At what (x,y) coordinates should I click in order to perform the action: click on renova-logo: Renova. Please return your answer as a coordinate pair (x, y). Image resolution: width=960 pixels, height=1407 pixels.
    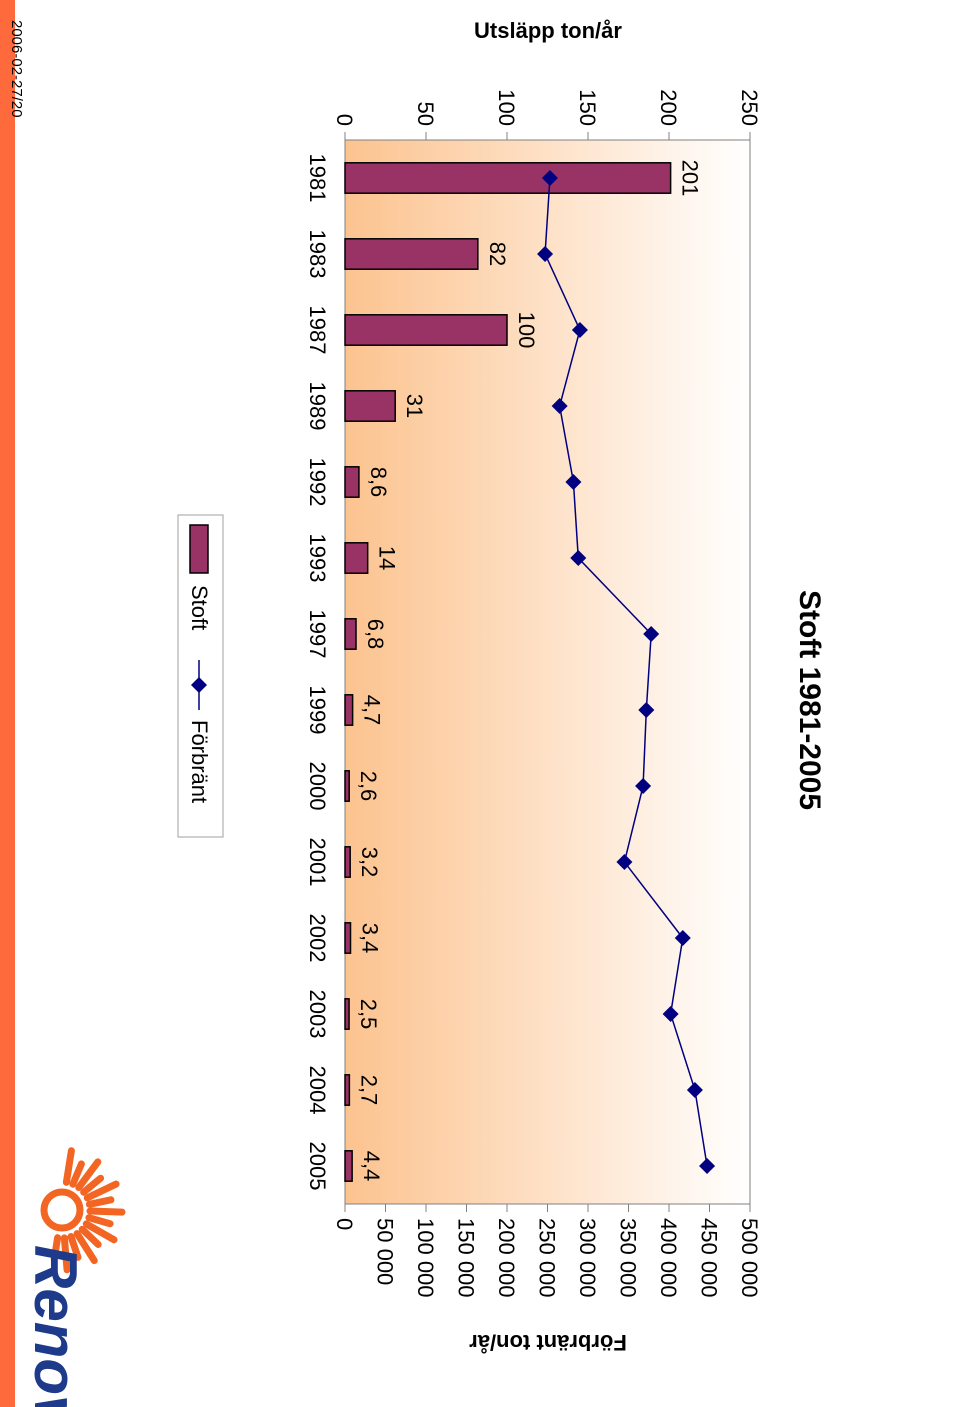
    Looking at the image, I should click on (74, 1277).